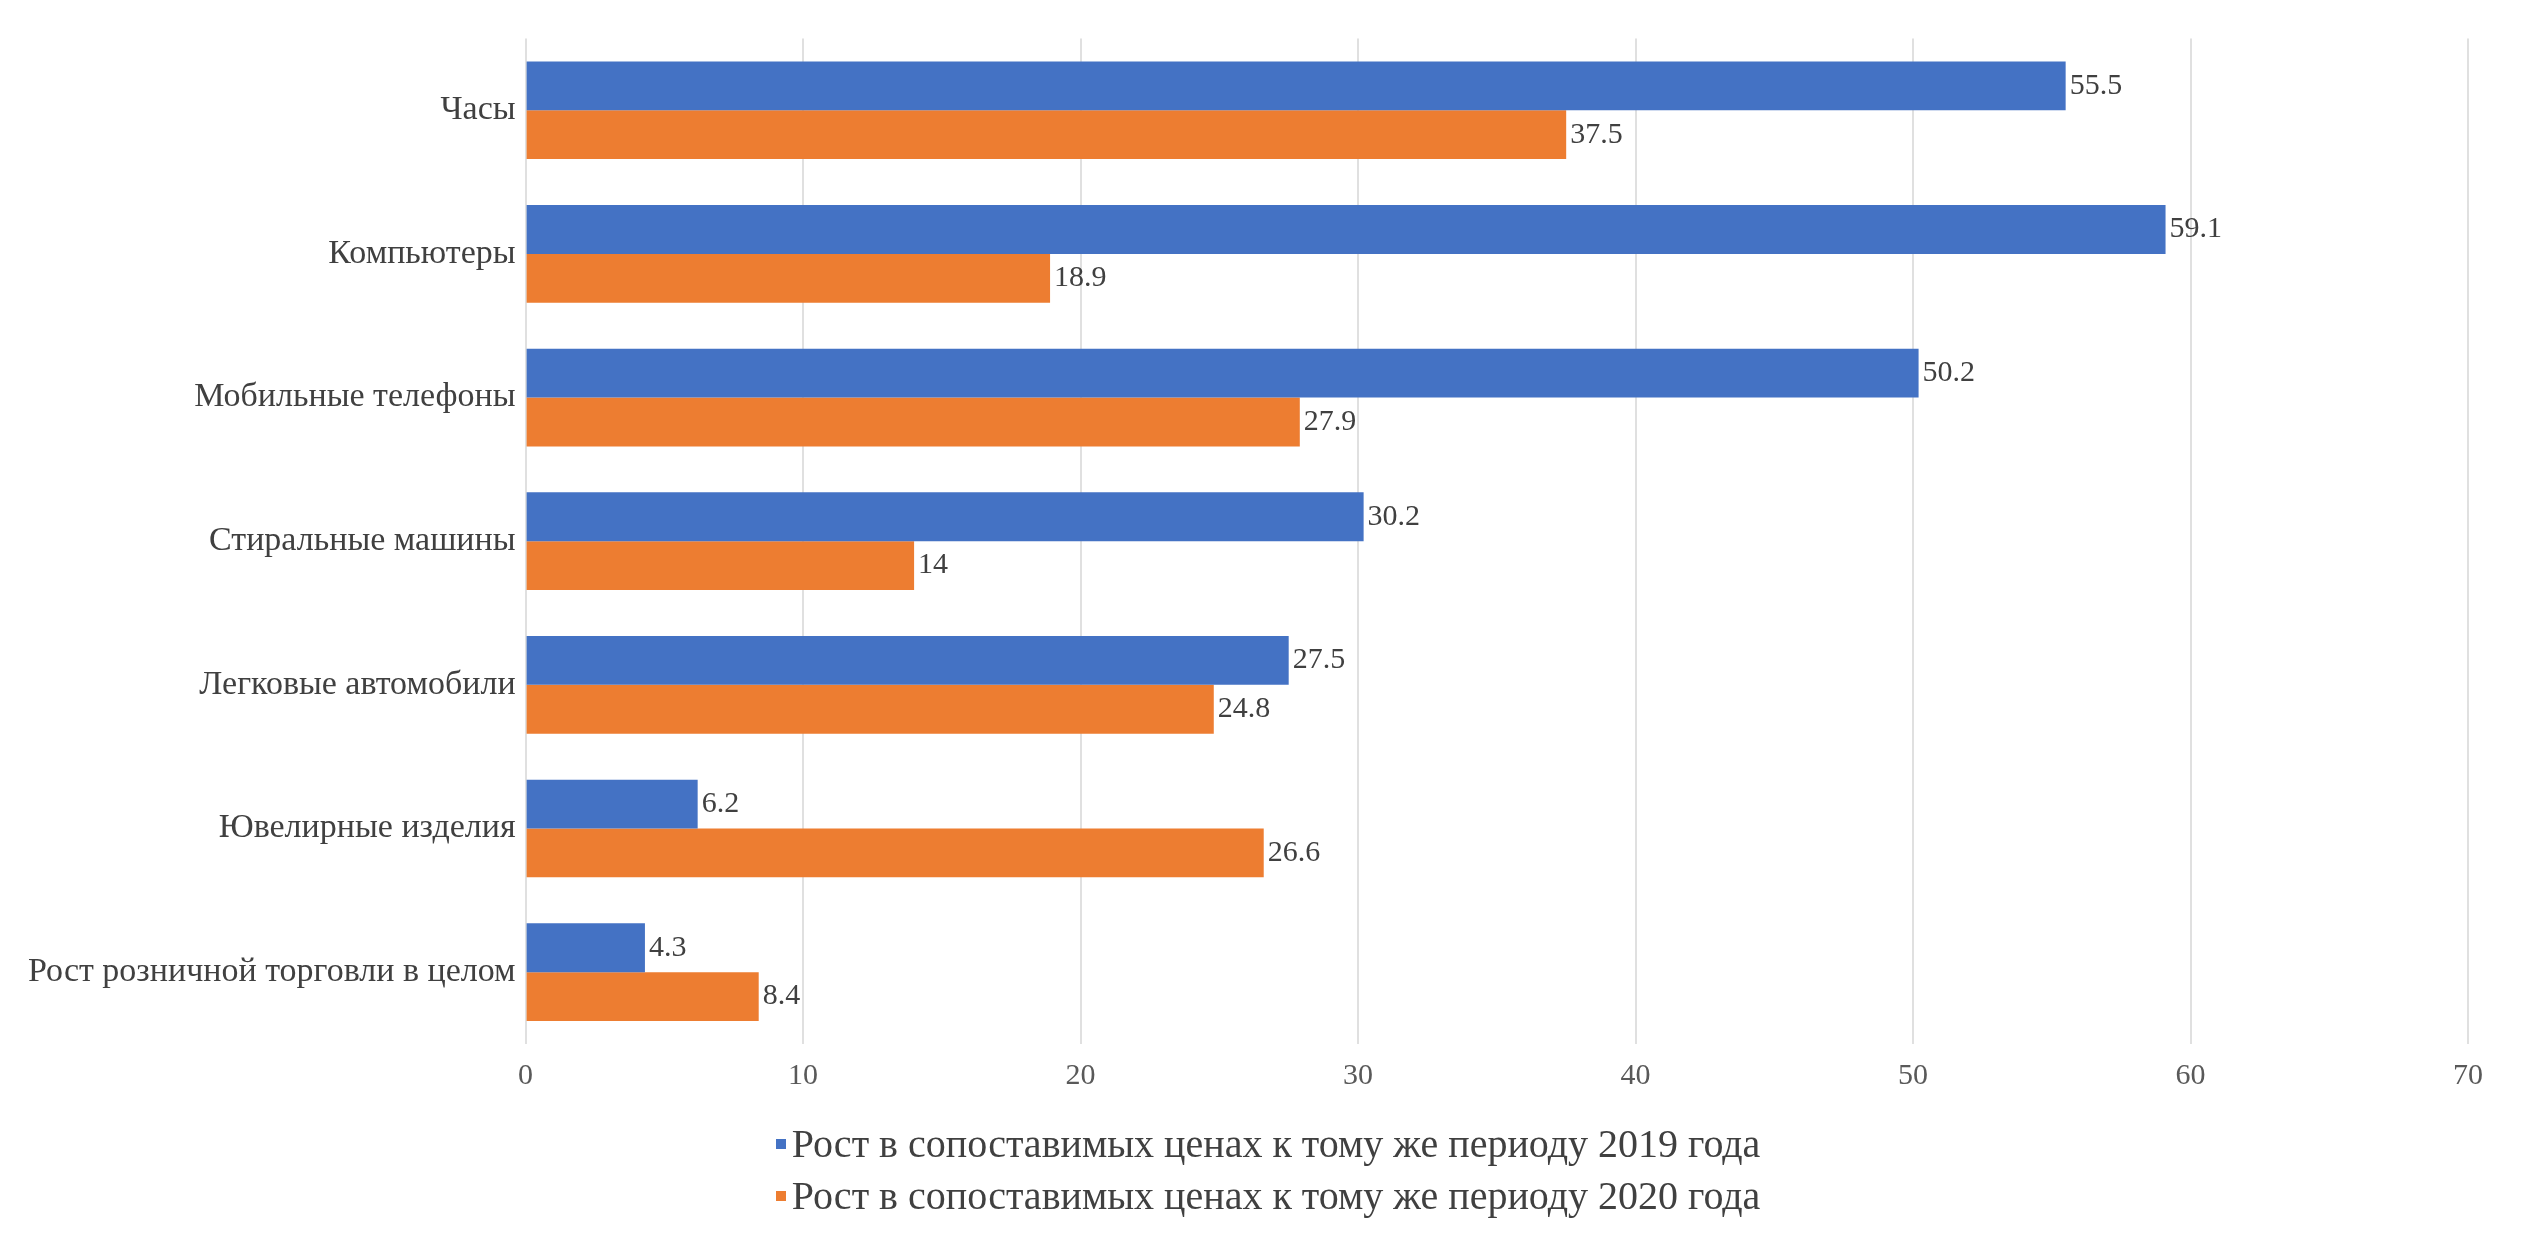 The image size is (2542, 1259). I want to click on x-tick-label: 40, so click(1635, 1073).